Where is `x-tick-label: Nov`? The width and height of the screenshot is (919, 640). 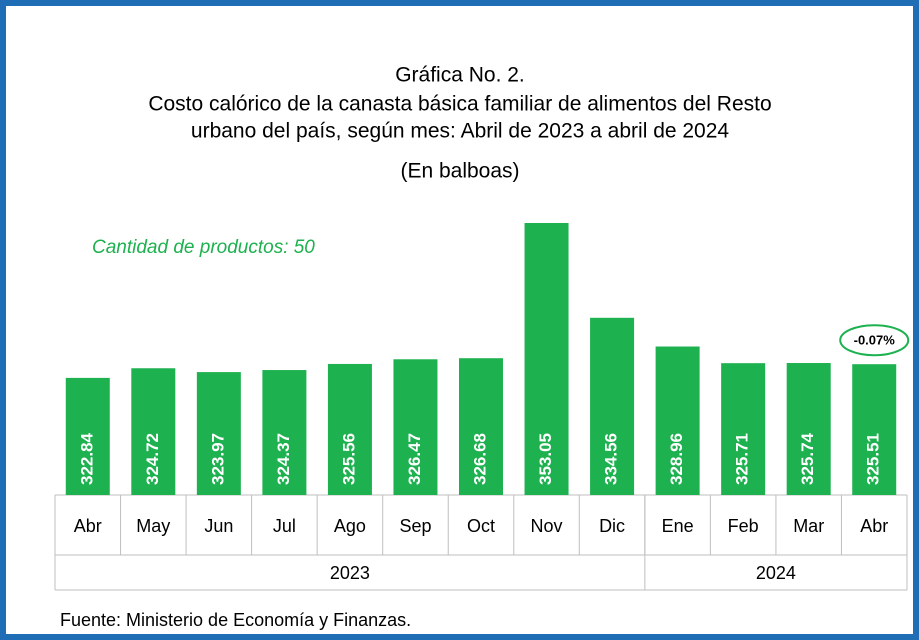
x-tick-label: Nov is located at coordinates (547, 526).